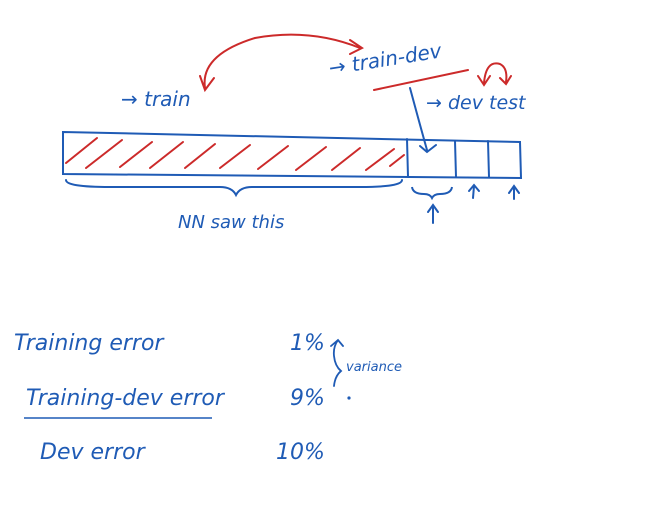  I want to click on training-error-value: 1%, so click(307, 343).